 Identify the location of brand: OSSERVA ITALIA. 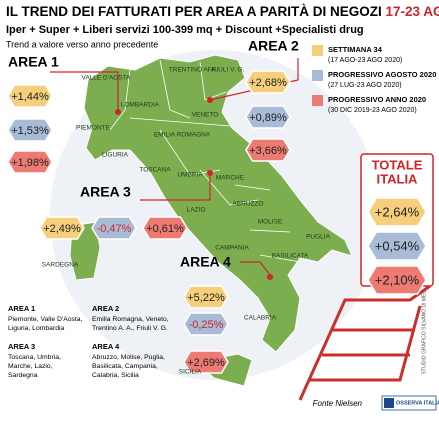
(417, 403).